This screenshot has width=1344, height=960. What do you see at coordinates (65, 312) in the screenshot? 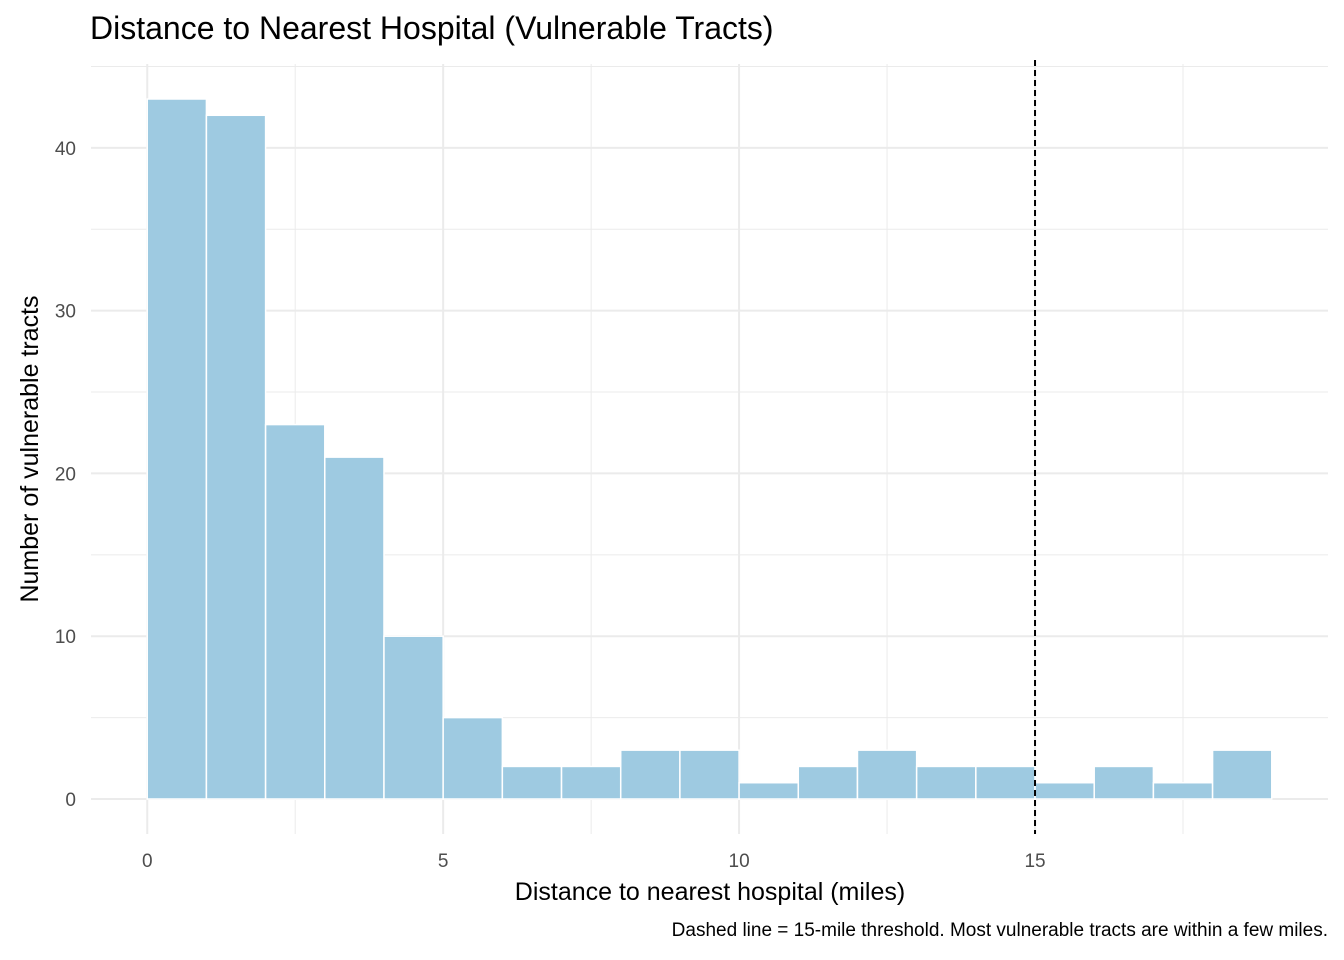
I see `y-tick-label: 30` at bounding box center [65, 312].